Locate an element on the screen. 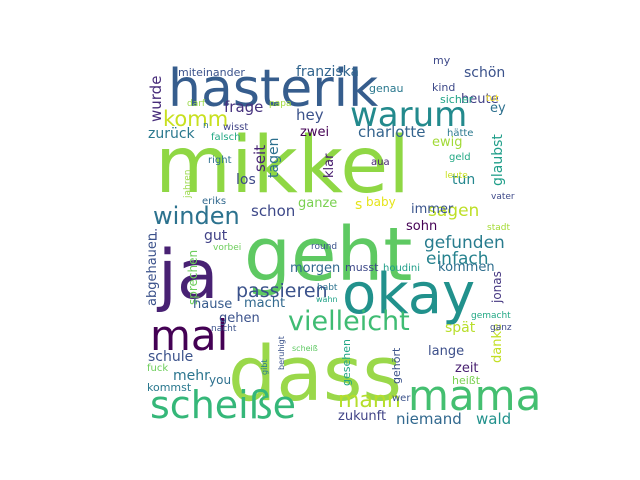 This screenshot has height=480, width=640. word-okay: okay is located at coordinates (408, 294).